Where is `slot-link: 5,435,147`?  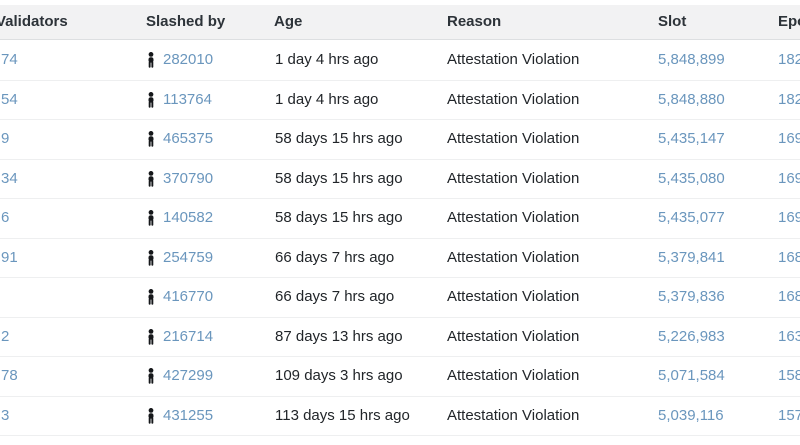 slot-link: 5,435,147 is located at coordinates (691, 138).